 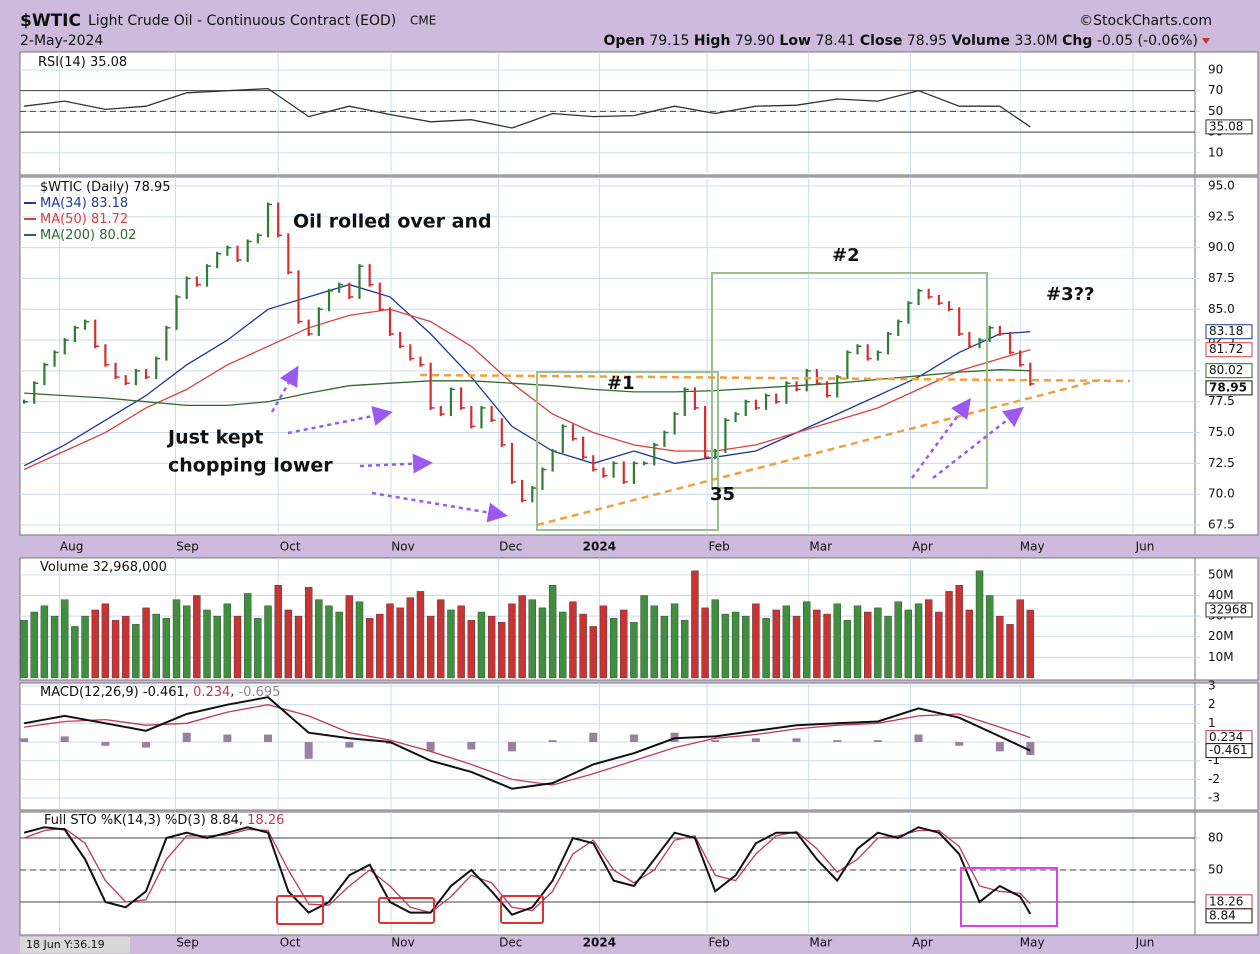 I want to click on value-box-label: 35.08, so click(x=1226, y=126).